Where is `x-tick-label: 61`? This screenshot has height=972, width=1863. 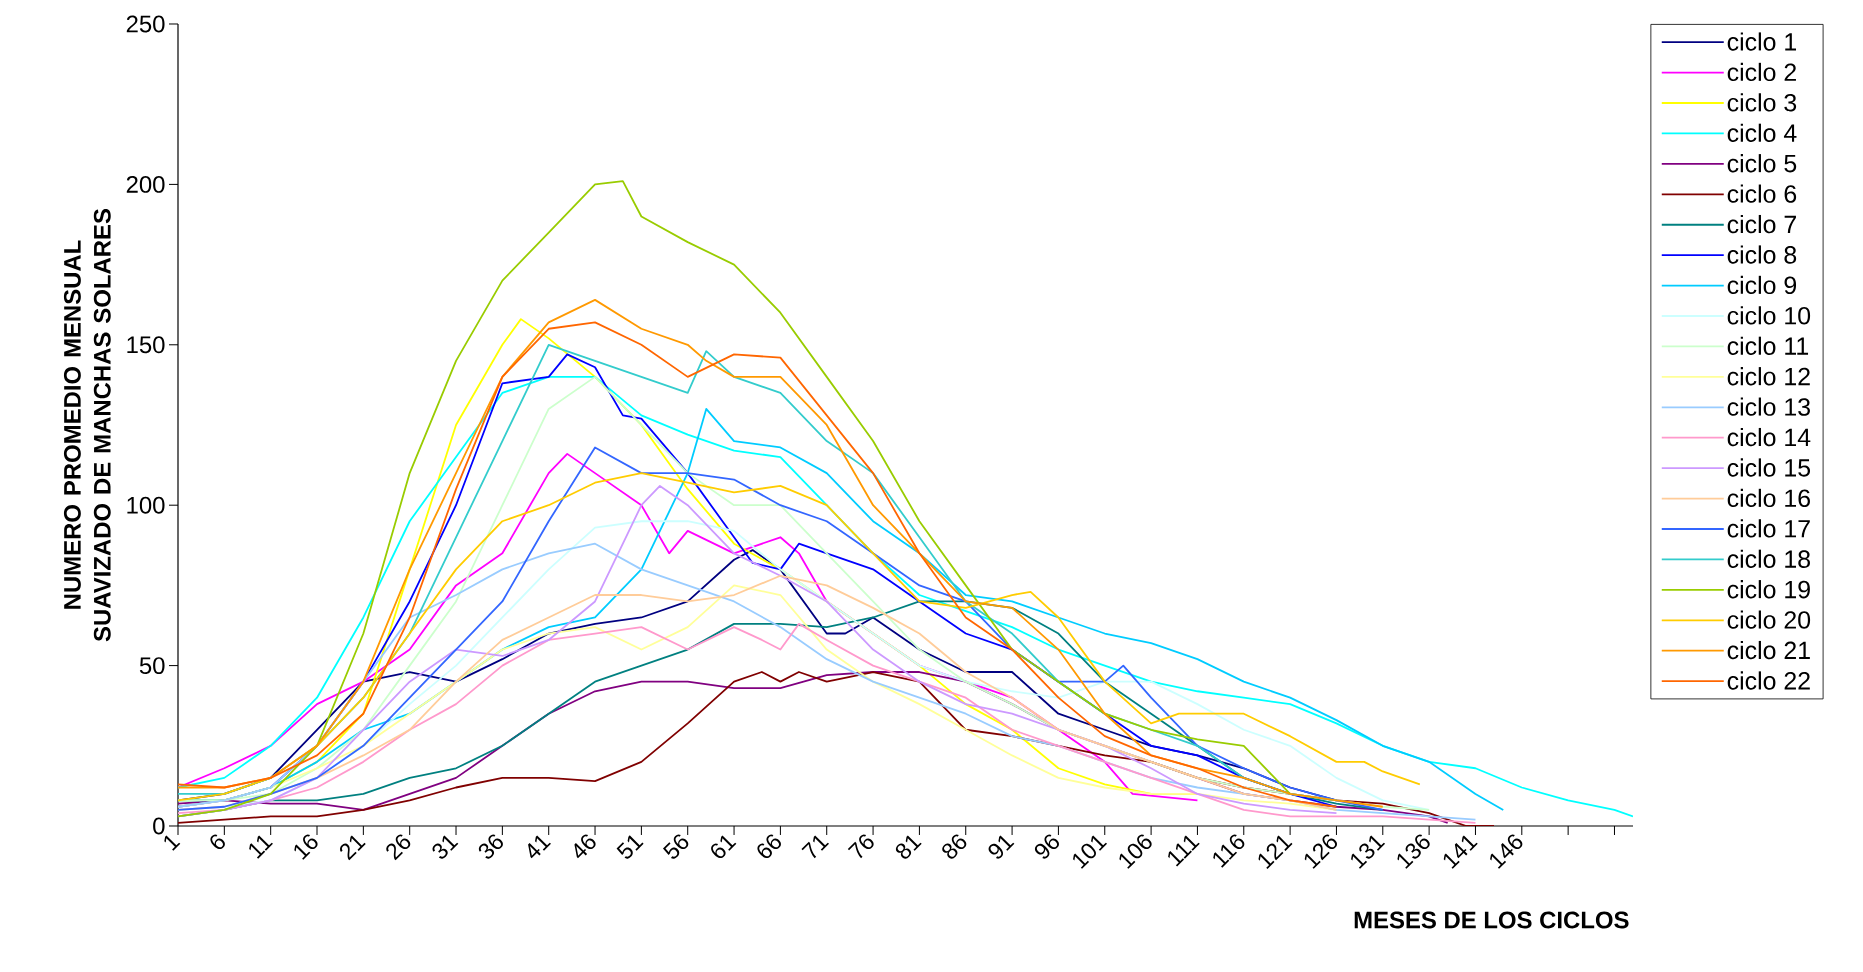
x-tick-label: 61 is located at coordinates (724, 847).